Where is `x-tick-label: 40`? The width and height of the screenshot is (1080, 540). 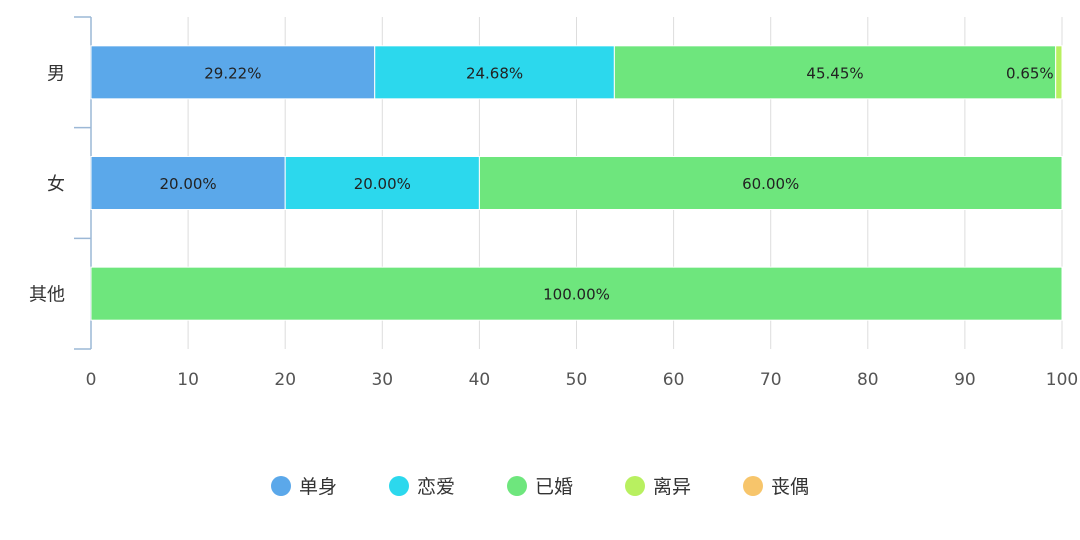
x-tick-label: 40 is located at coordinates (480, 380).